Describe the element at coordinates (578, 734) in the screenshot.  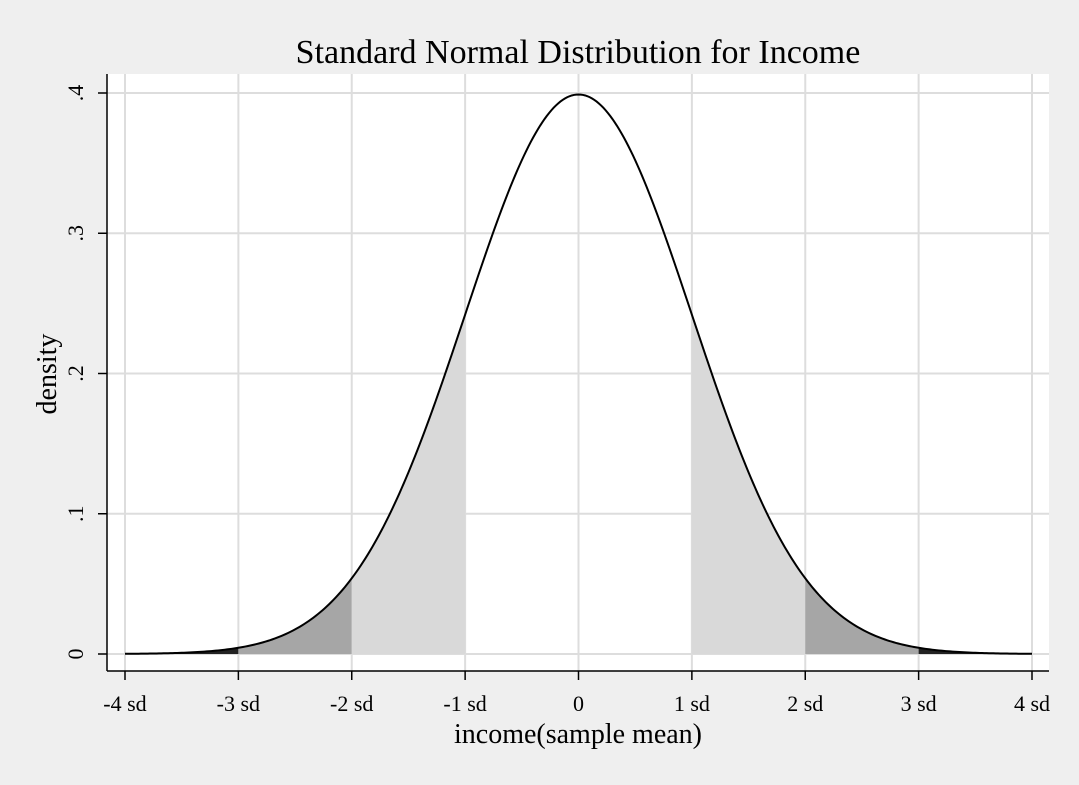
I see `x-axis-title: income(sample mean)` at that location.